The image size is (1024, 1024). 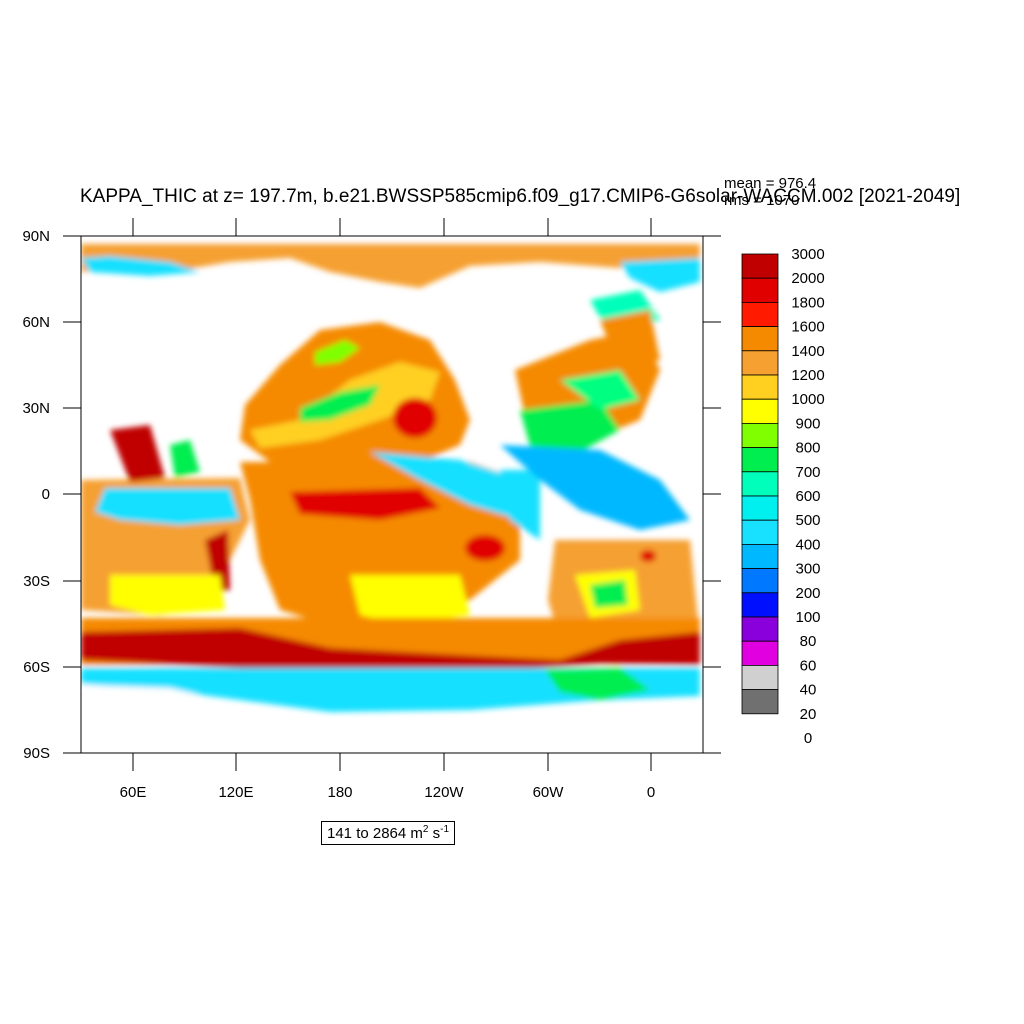 What do you see at coordinates (807, 569) in the screenshot?
I see `colorbar-label: 300` at bounding box center [807, 569].